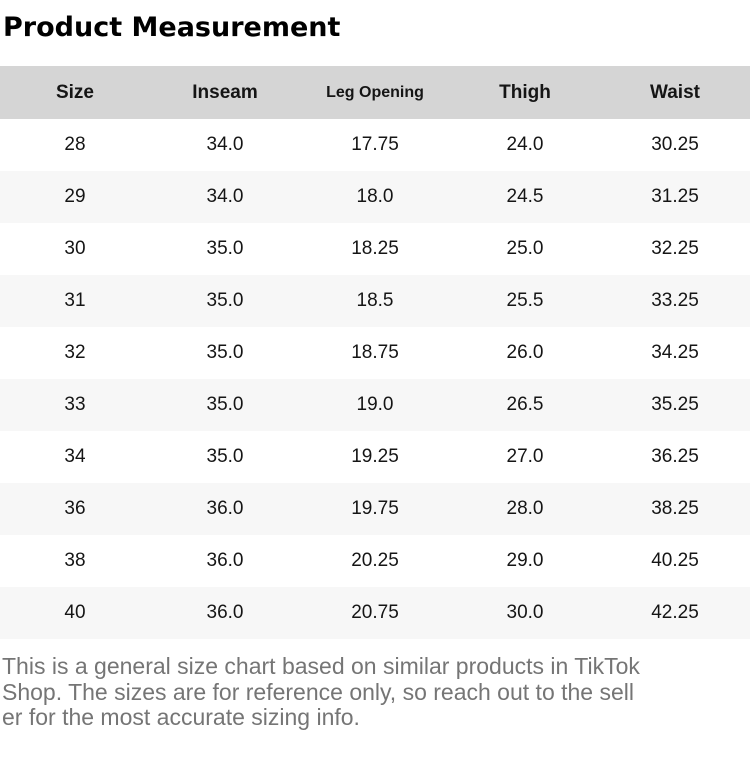  I want to click on table-cell: 40, so click(75, 612).